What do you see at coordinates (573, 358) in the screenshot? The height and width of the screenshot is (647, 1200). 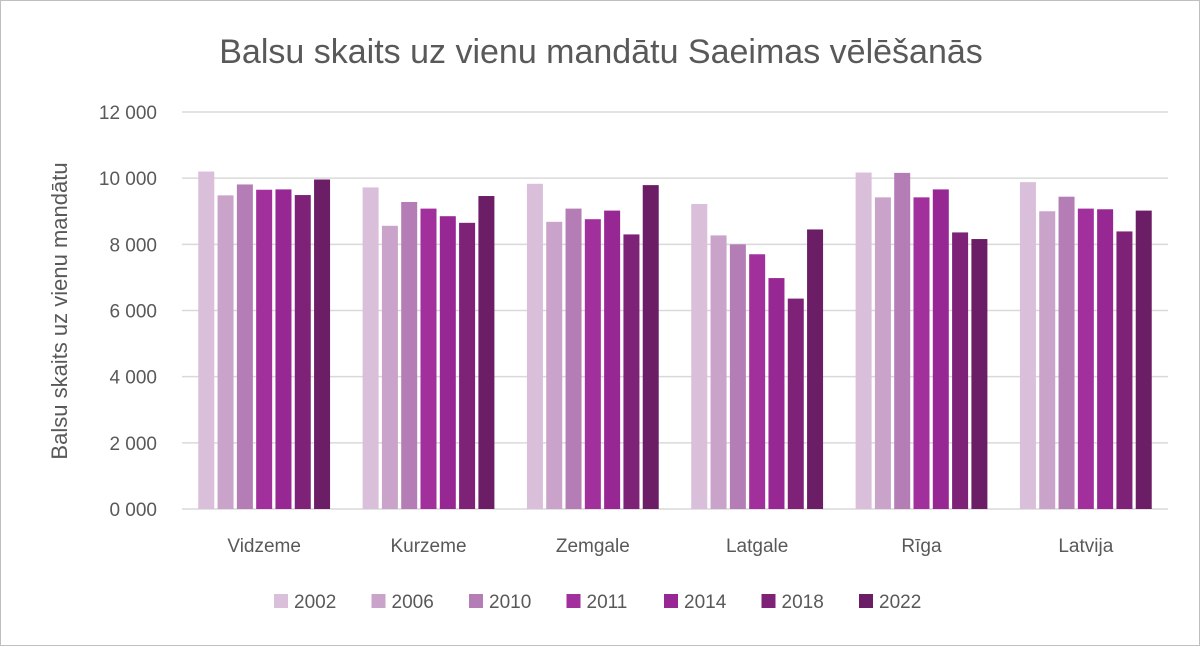 I see `bar-zemgale-2010` at bounding box center [573, 358].